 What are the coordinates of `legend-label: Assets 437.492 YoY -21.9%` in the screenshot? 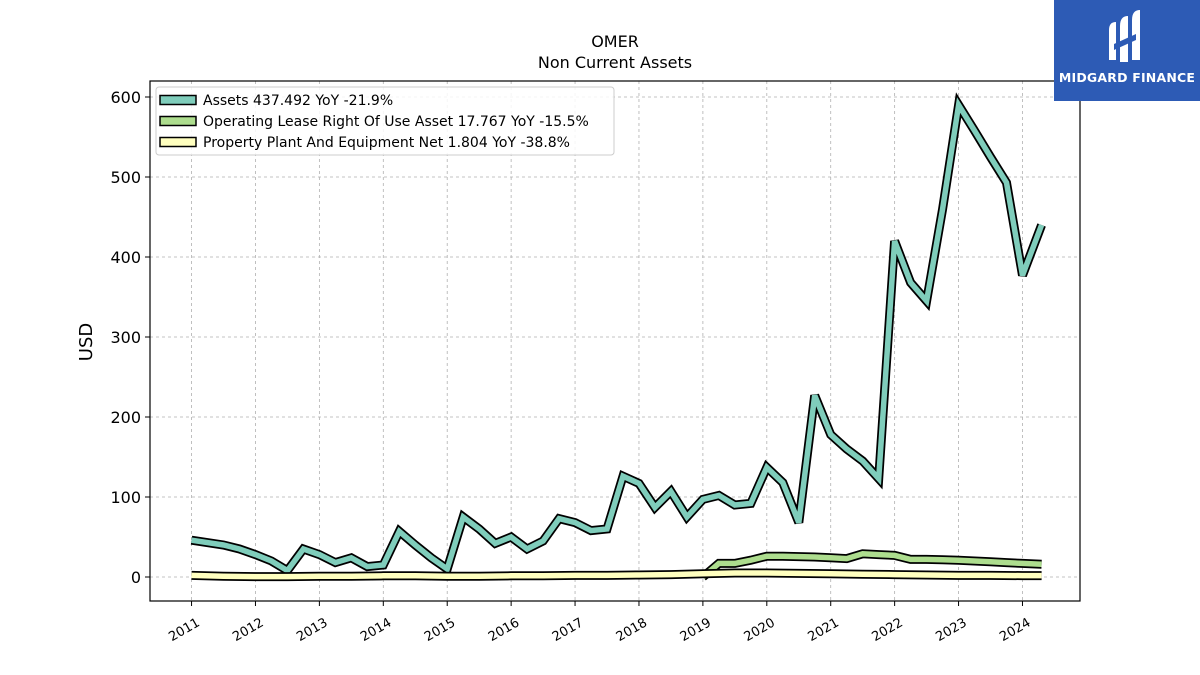 It's located at (298, 101).